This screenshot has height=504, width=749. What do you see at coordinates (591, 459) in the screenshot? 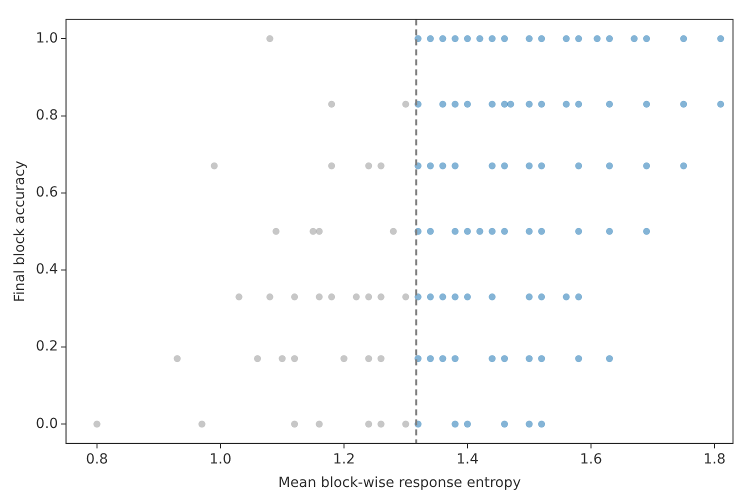
I see `x-tick-label: 1.6` at bounding box center [591, 459].